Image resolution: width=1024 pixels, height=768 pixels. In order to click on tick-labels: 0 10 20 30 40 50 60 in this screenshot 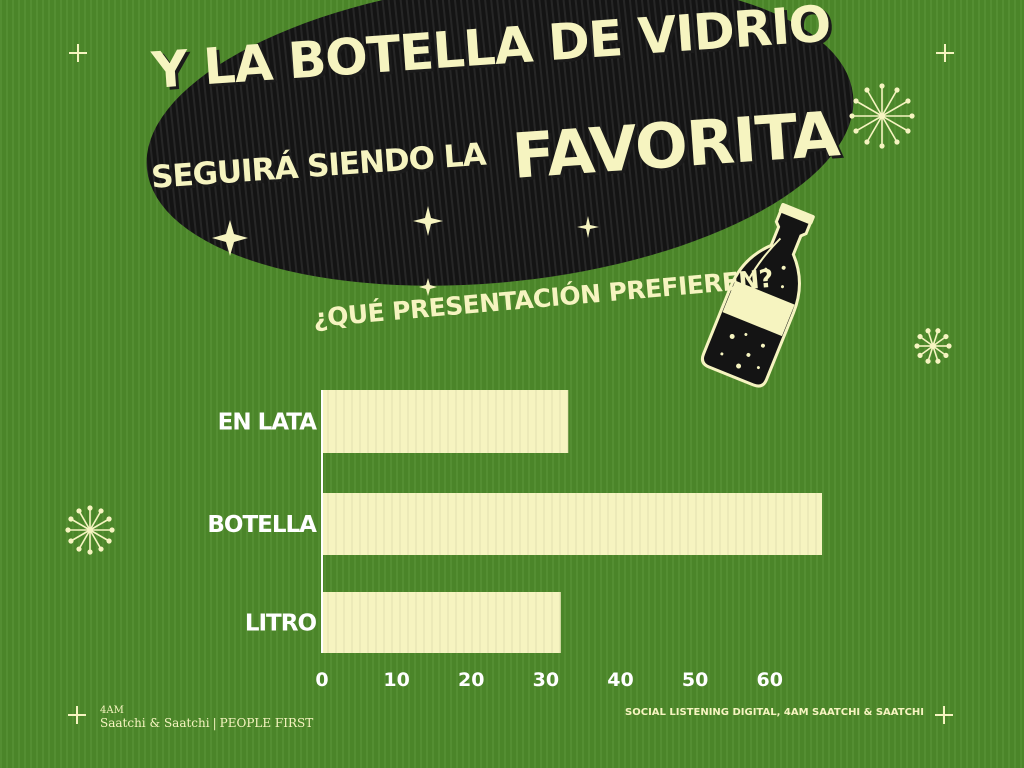, I will do `click(549, 680)`.